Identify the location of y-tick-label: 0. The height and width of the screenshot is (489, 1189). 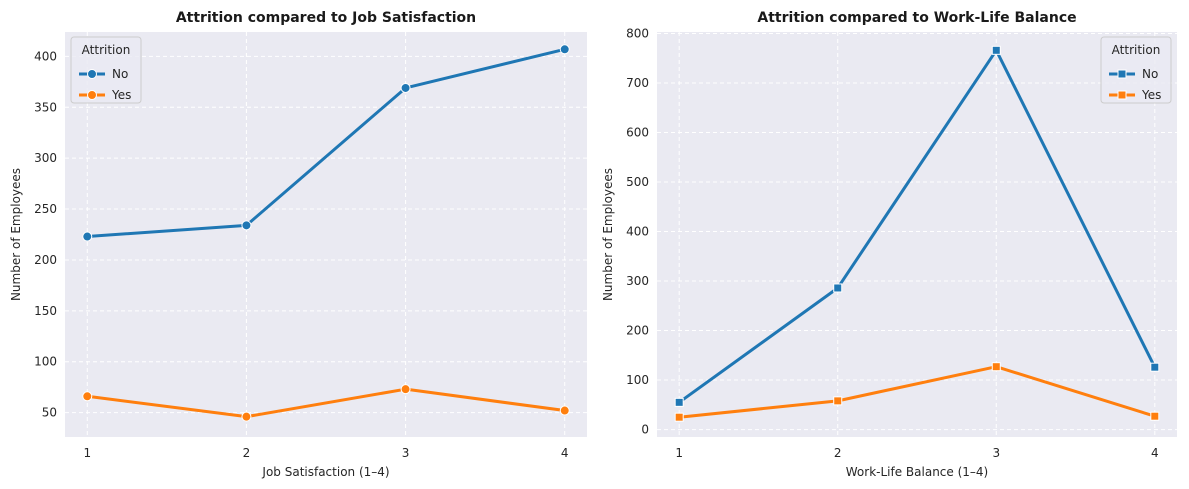
(645, 430).